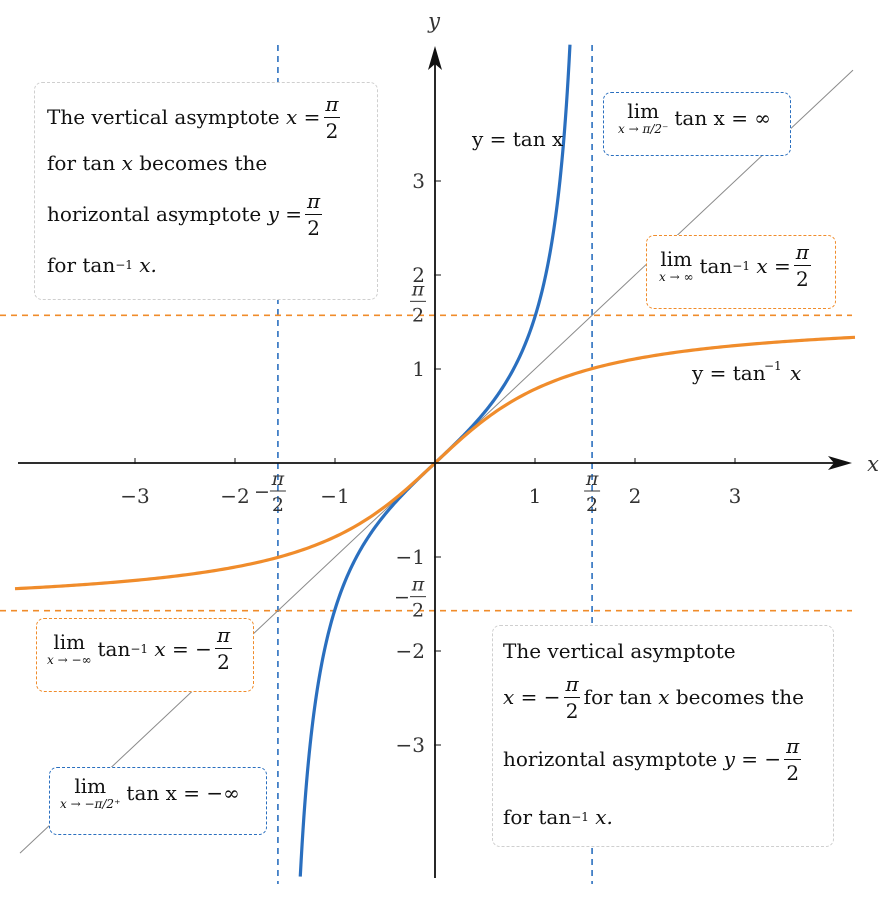 The width and height of the screenshot is (888, 904). I want to click on x-tick-label: −3, so click(134, 496).